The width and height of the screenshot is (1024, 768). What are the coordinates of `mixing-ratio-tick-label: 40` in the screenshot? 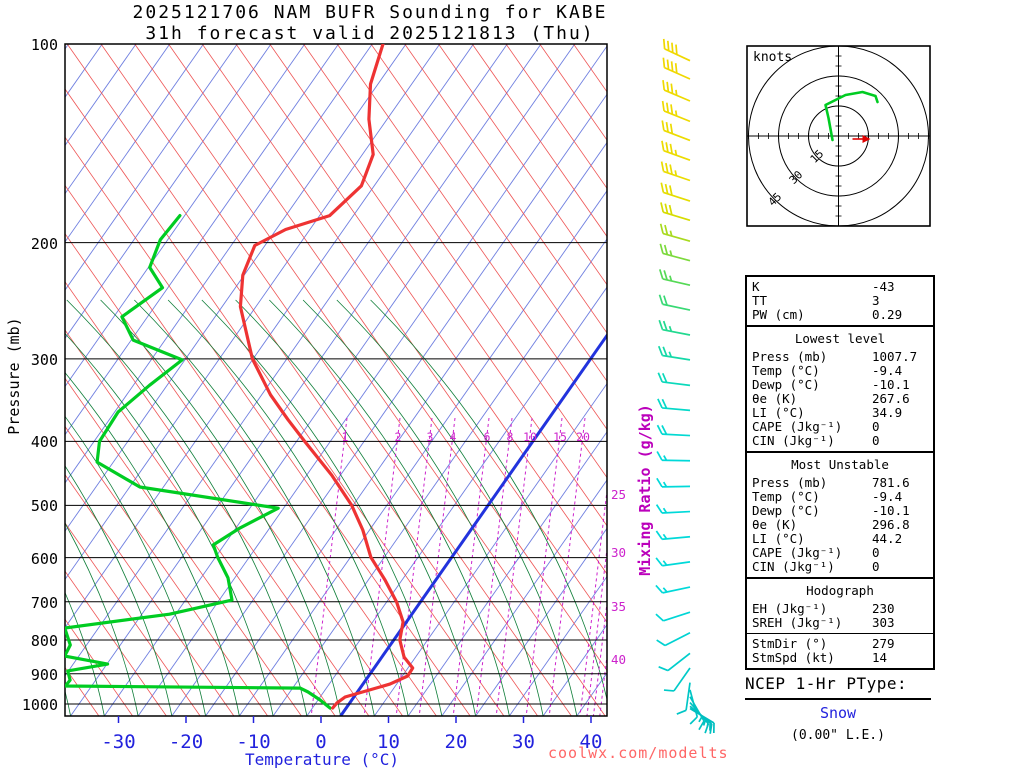 It's located at (619, 659).